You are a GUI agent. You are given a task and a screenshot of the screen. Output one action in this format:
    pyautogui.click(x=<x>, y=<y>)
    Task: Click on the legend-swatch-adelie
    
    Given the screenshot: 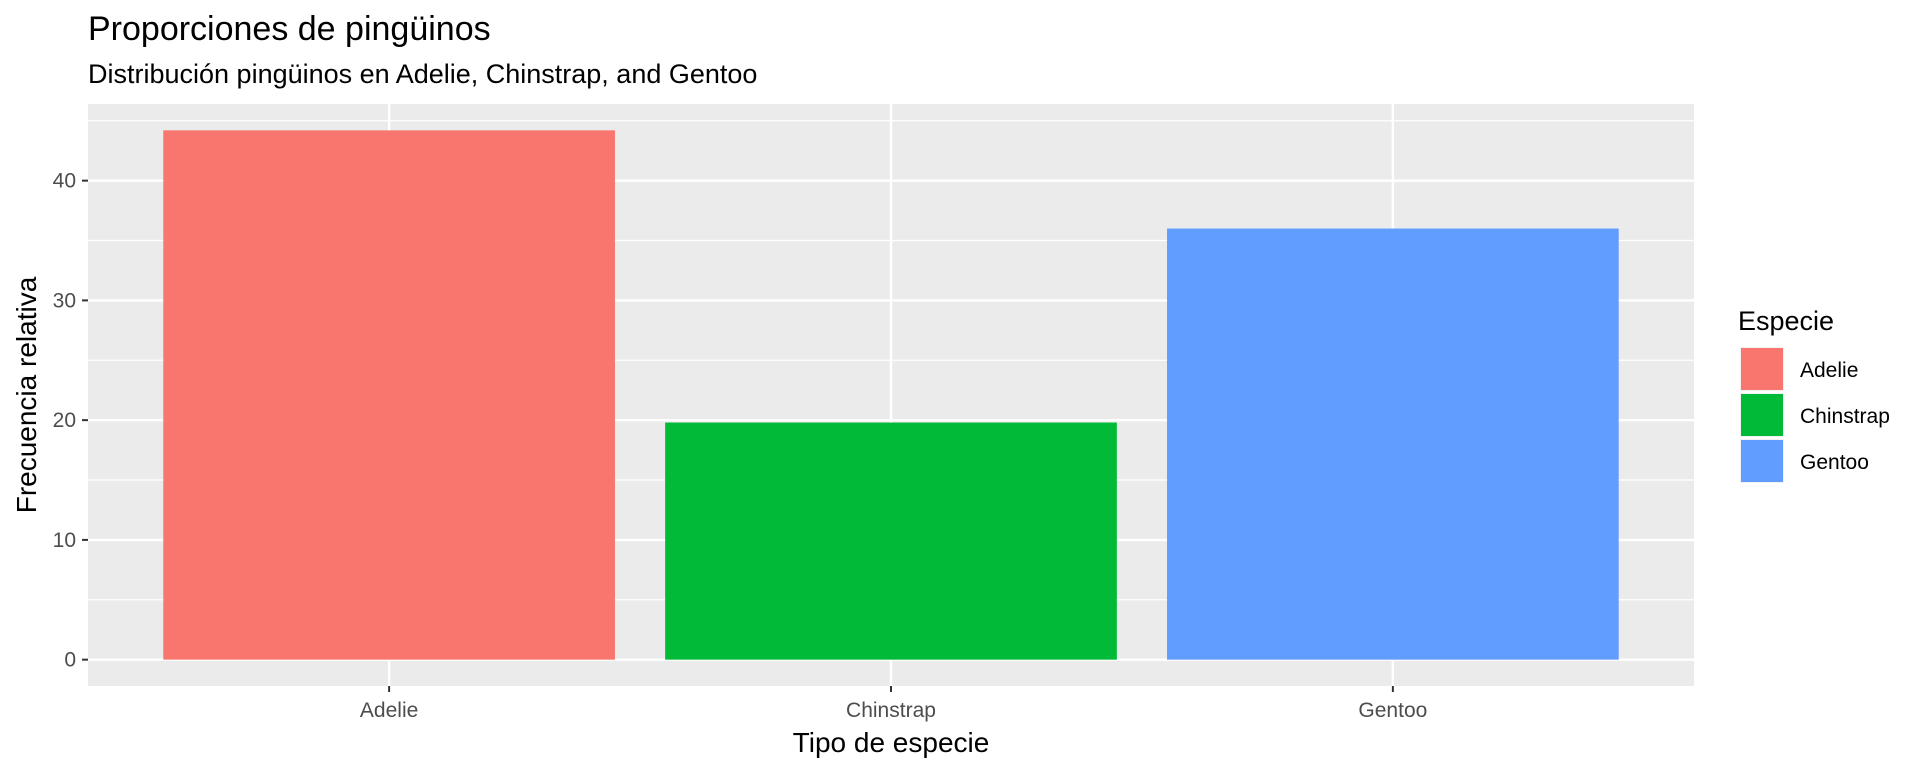 What is the action you would take?
    pyautogui.click(x=1762, y=369)
    